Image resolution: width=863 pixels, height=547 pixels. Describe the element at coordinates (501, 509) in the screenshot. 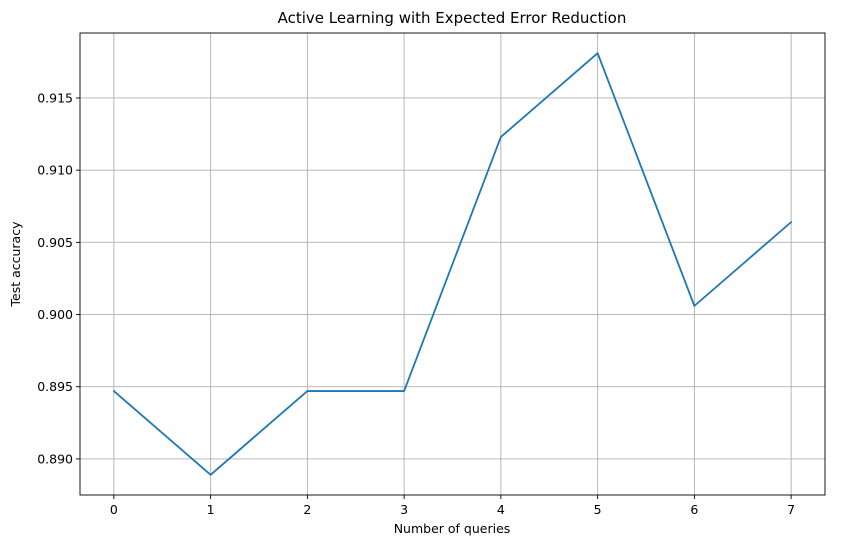

I see `x-tick-label: 4` at that location.